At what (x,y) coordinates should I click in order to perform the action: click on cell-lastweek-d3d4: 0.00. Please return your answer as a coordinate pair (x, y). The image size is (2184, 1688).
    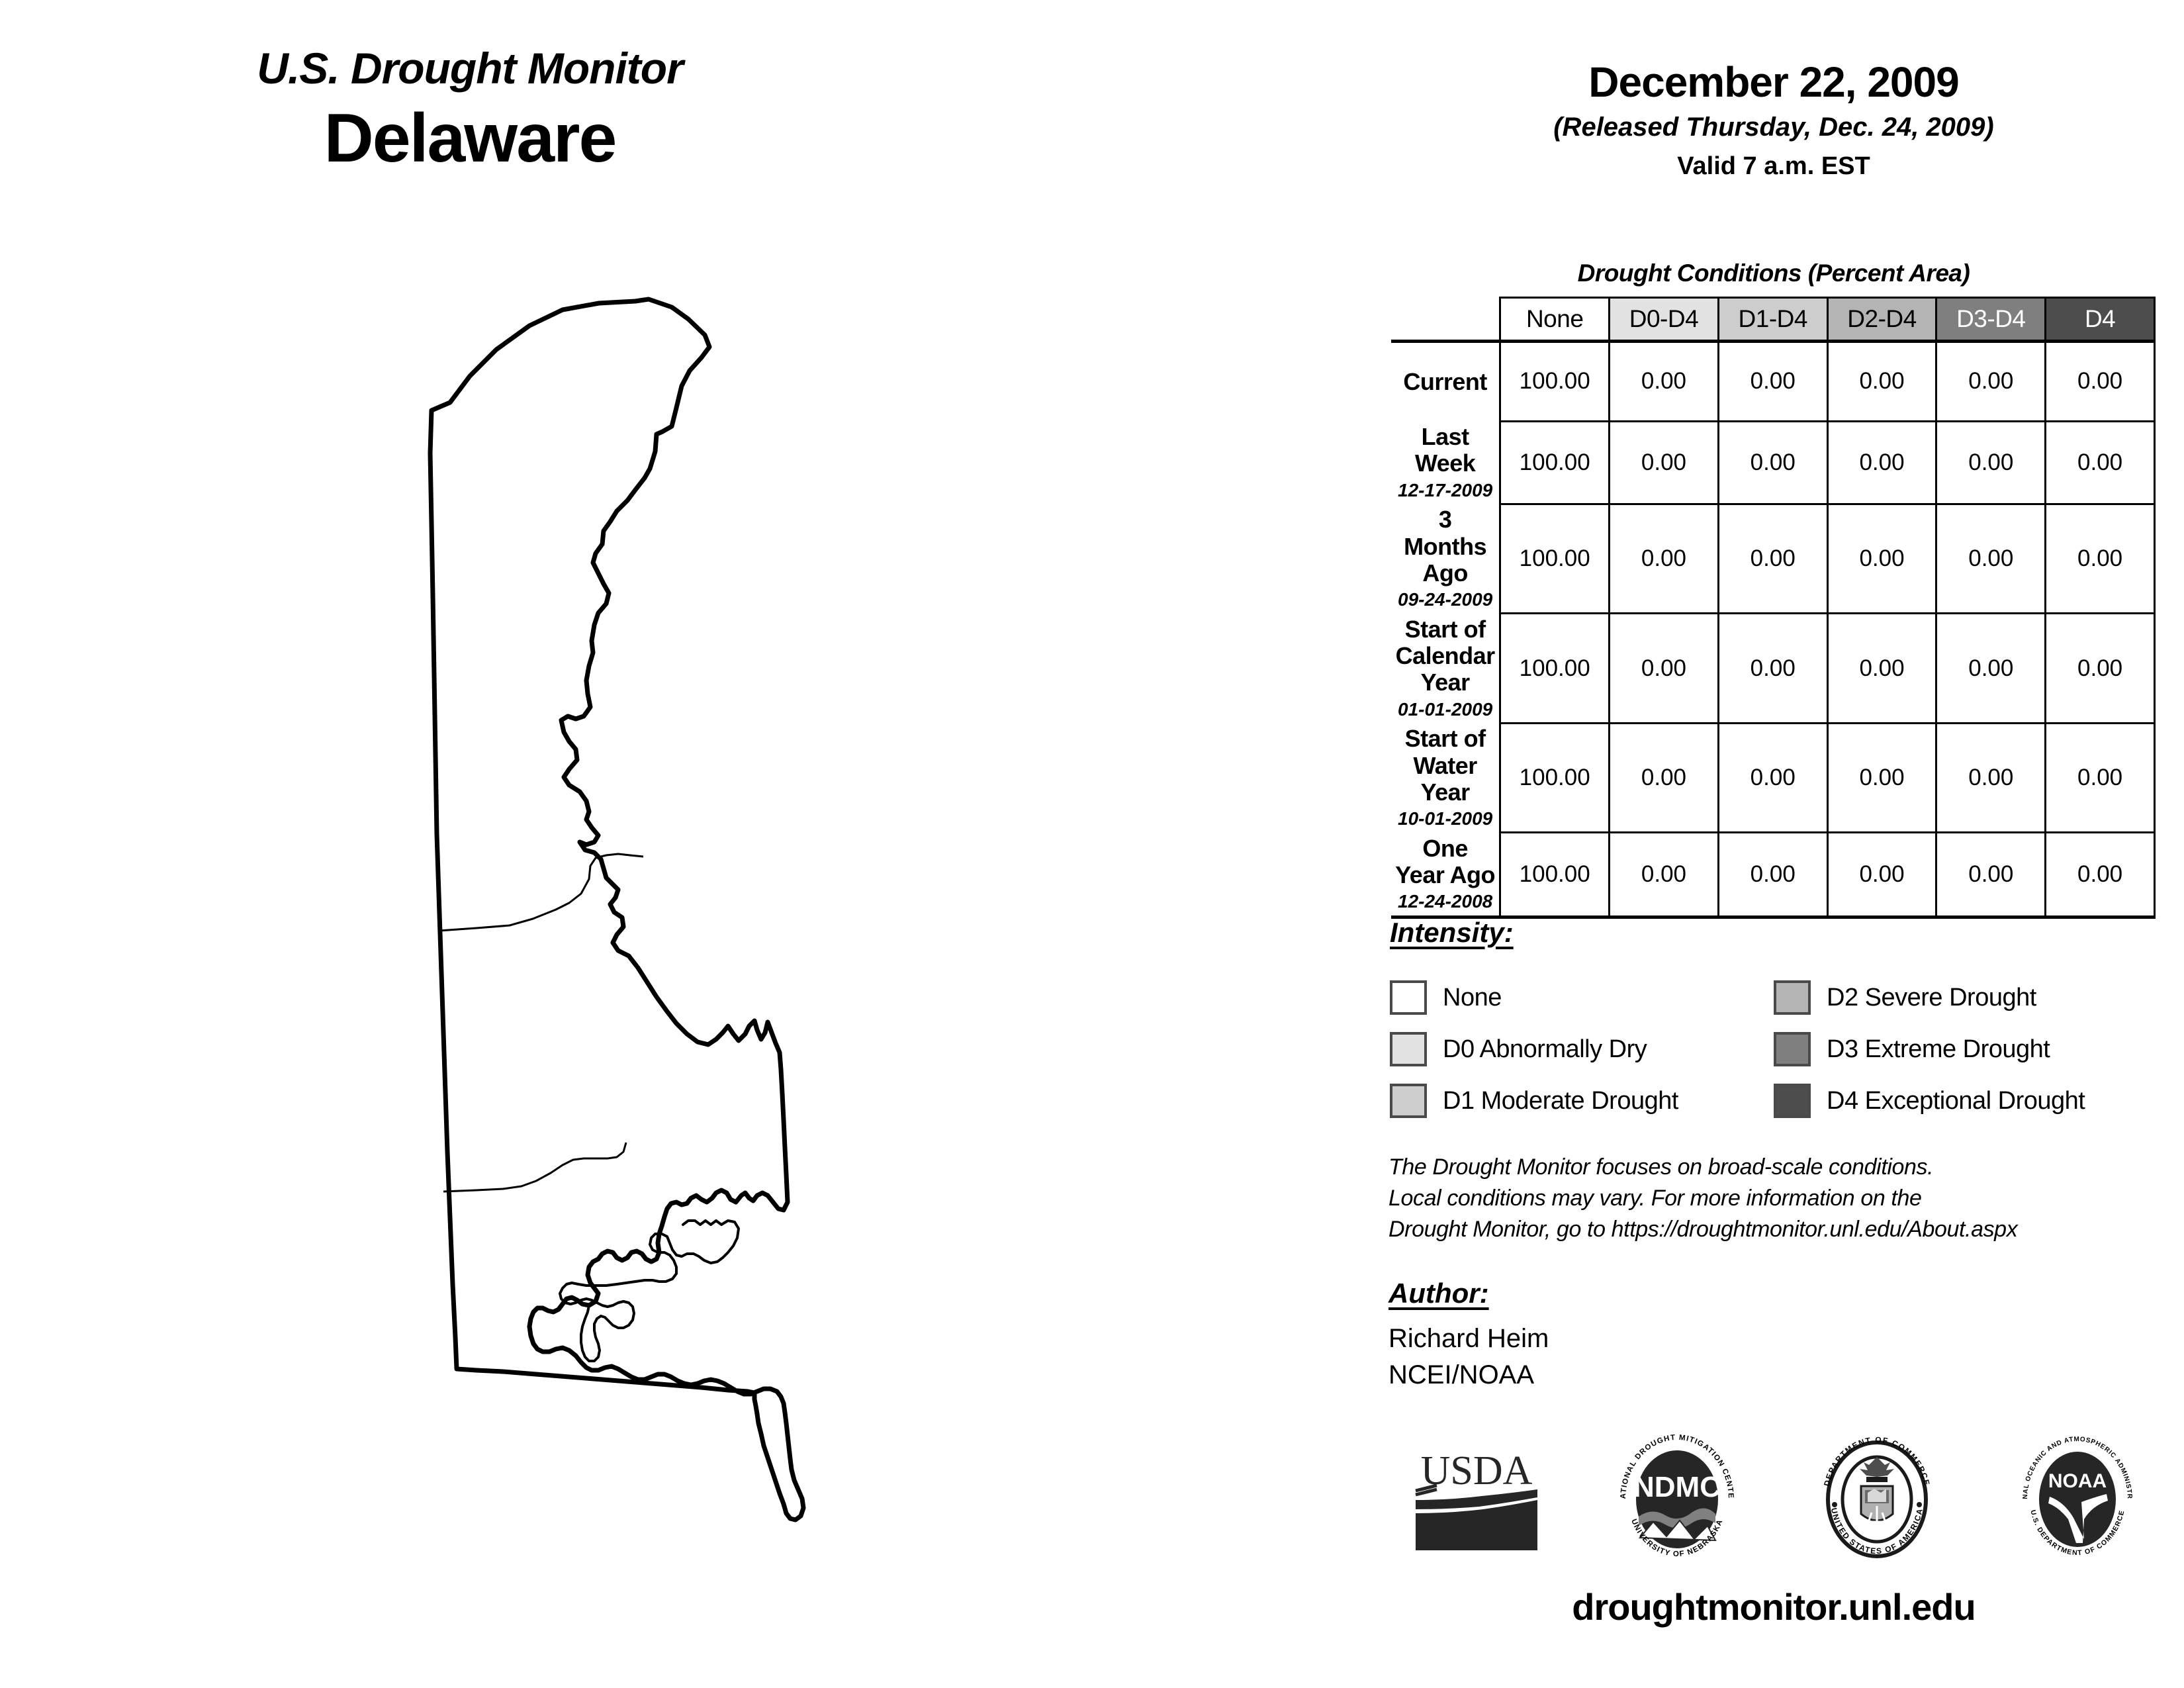
    Looking at the image, I should click on (1991, 462).